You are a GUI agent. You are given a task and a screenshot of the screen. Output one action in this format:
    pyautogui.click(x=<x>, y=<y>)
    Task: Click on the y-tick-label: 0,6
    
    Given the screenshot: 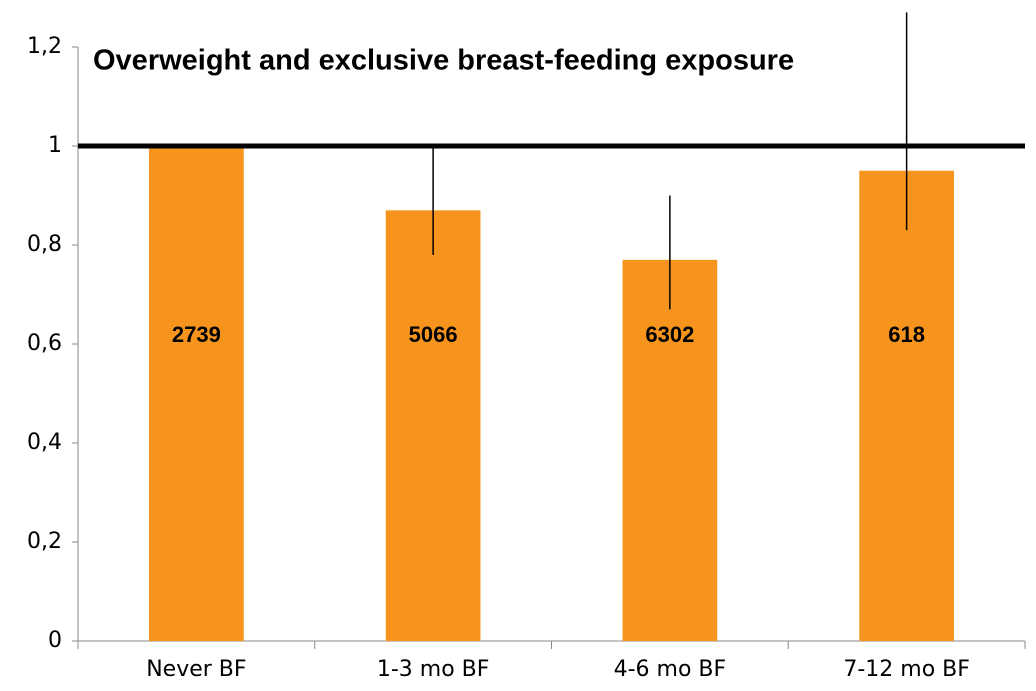 What is the action you would take?
    pyautogui.click(x=44, y=343)
    